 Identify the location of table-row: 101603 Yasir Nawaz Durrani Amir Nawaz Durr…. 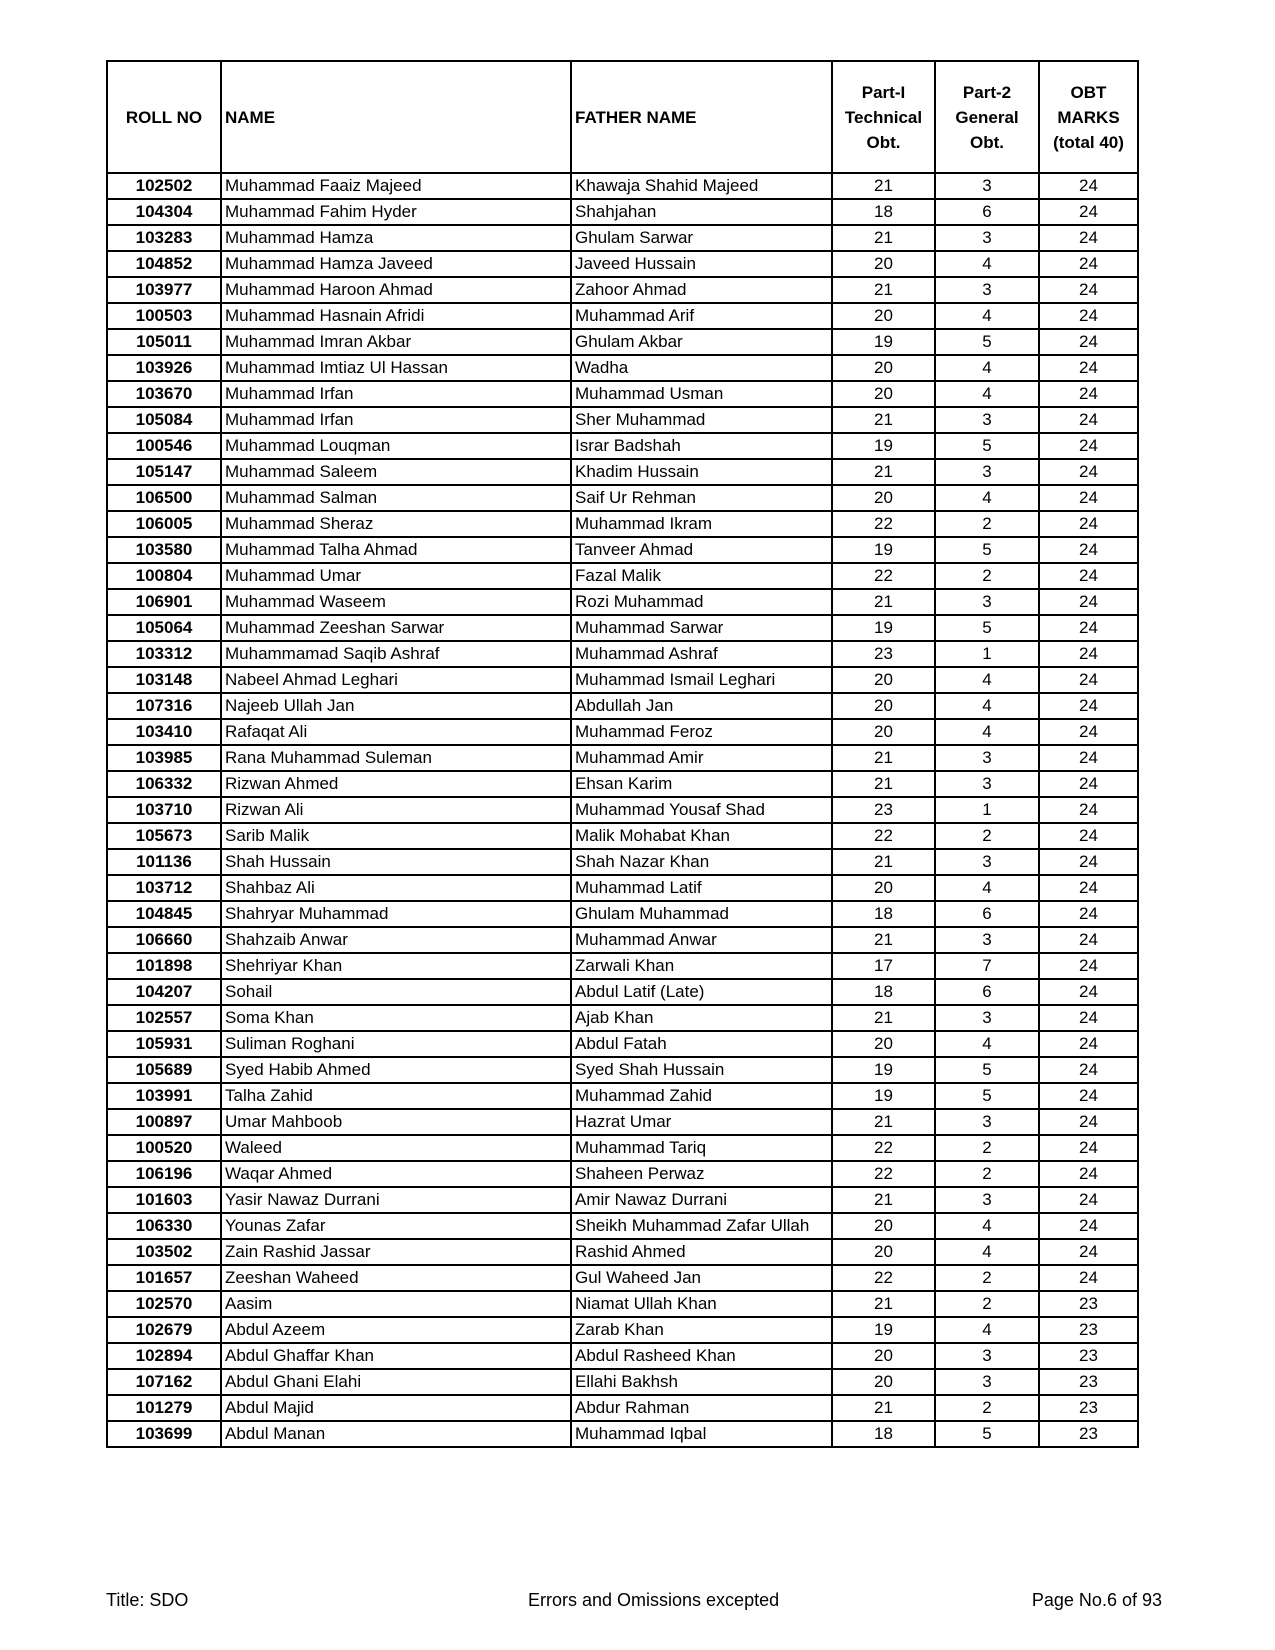
(622, 1200).